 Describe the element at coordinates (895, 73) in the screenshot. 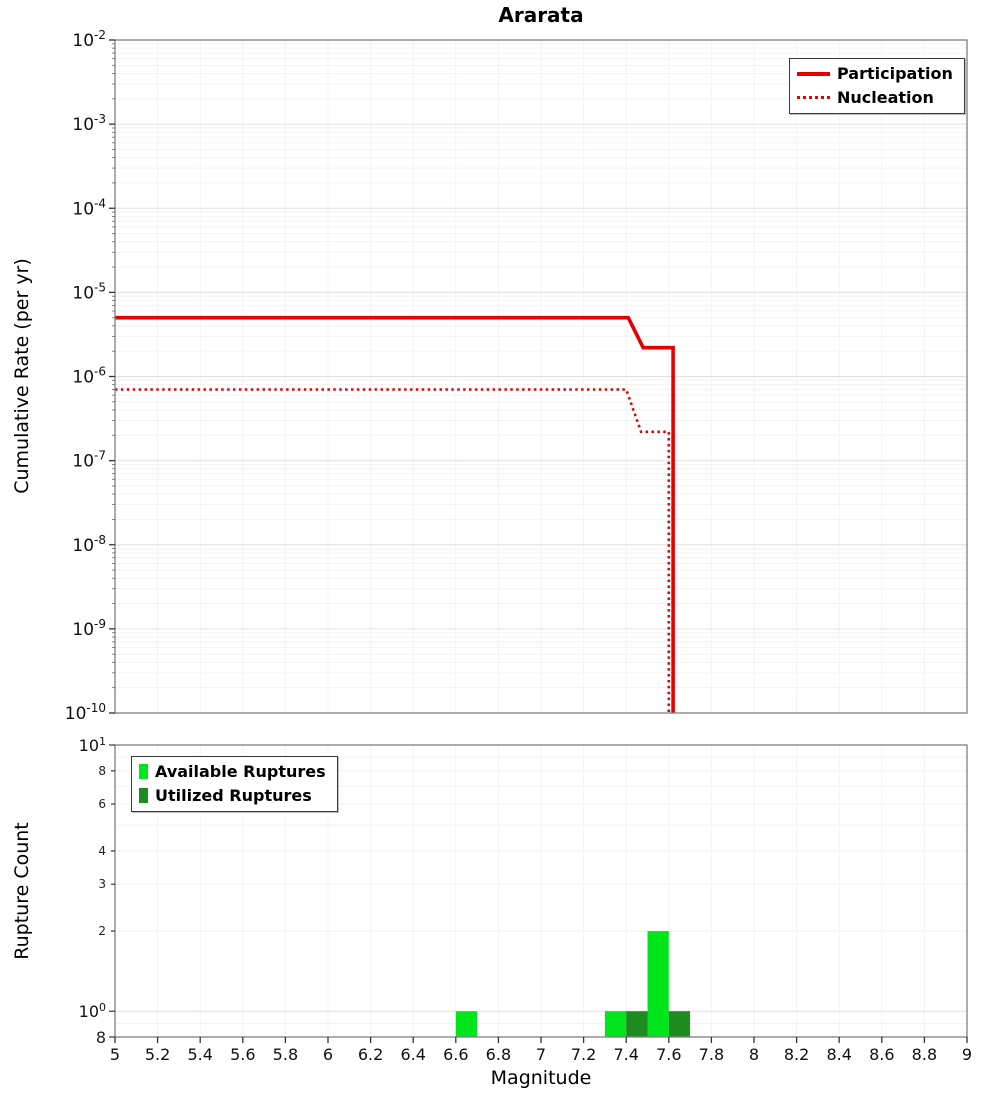

I see `participation-legend-label: Participation` at that location.